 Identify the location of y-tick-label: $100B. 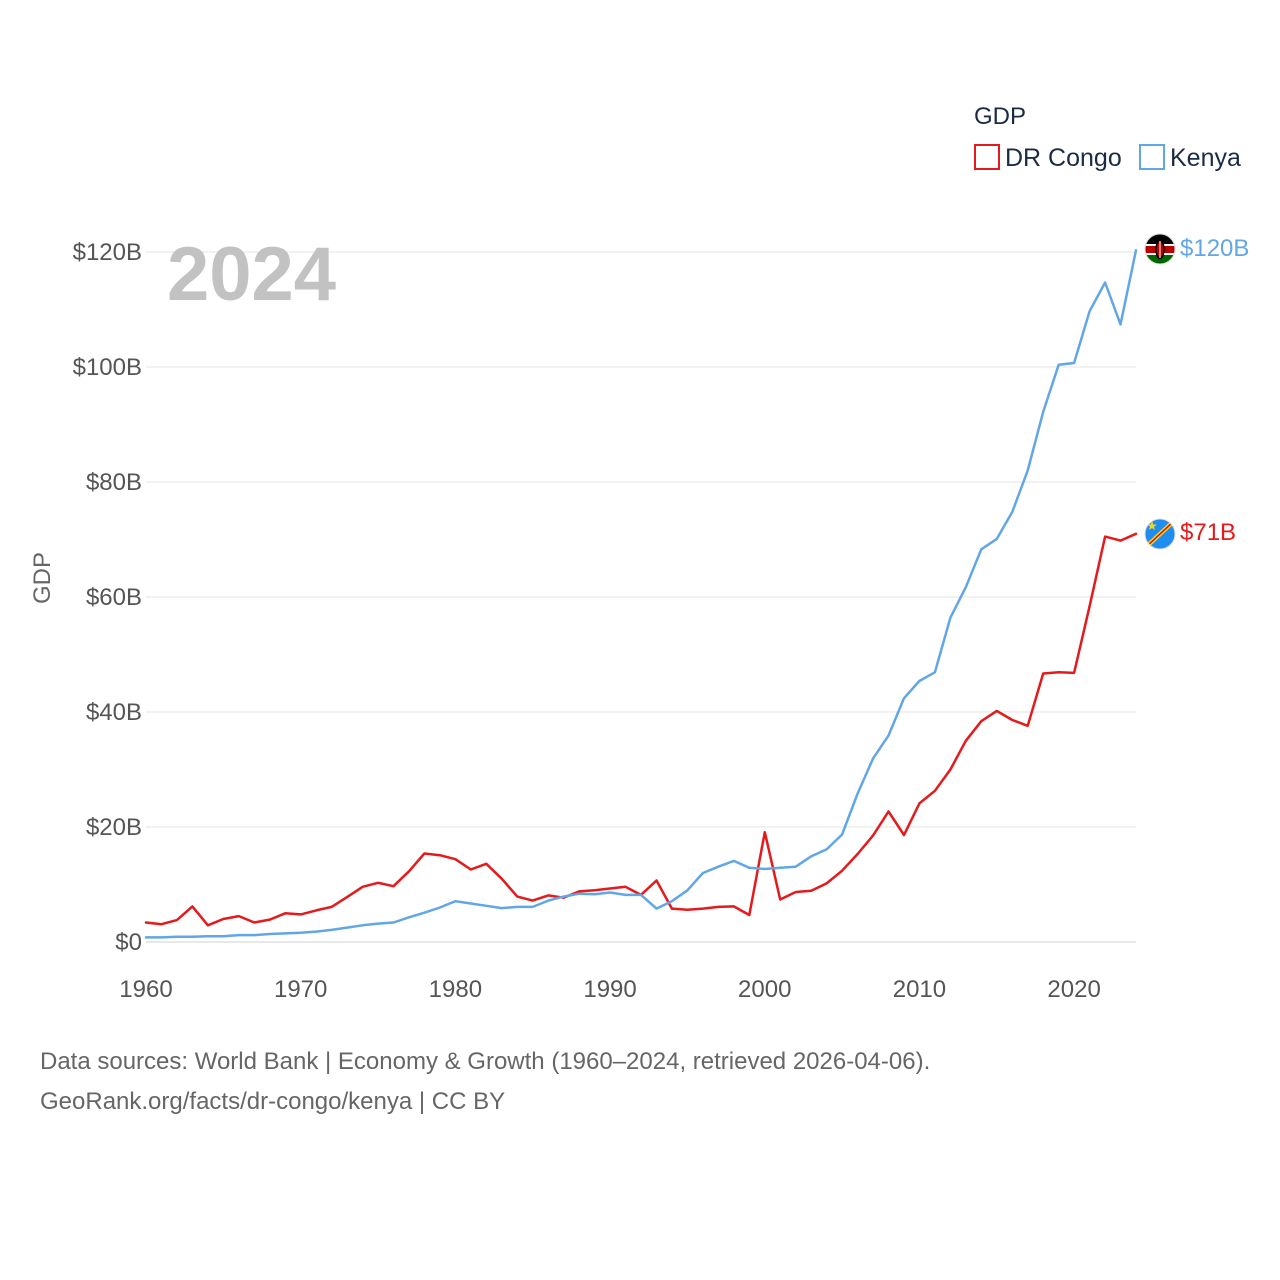
(107, 367).